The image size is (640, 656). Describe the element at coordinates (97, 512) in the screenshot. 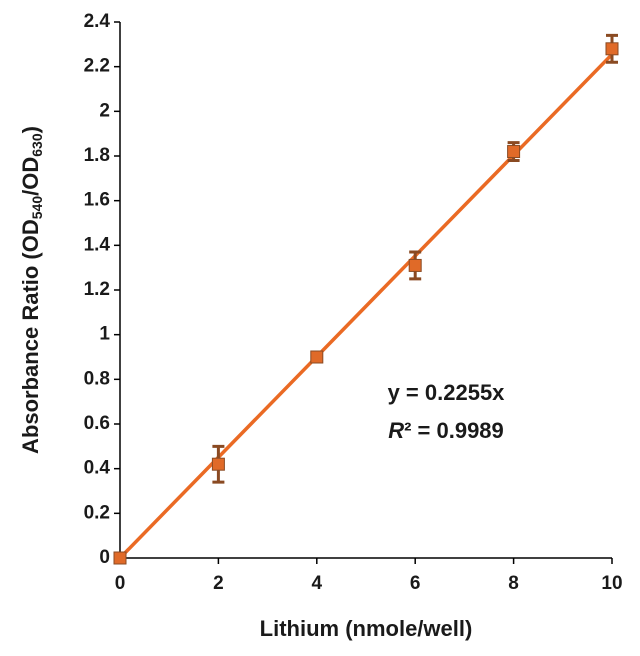

I see `y-tick-label: 0.2` at that location.